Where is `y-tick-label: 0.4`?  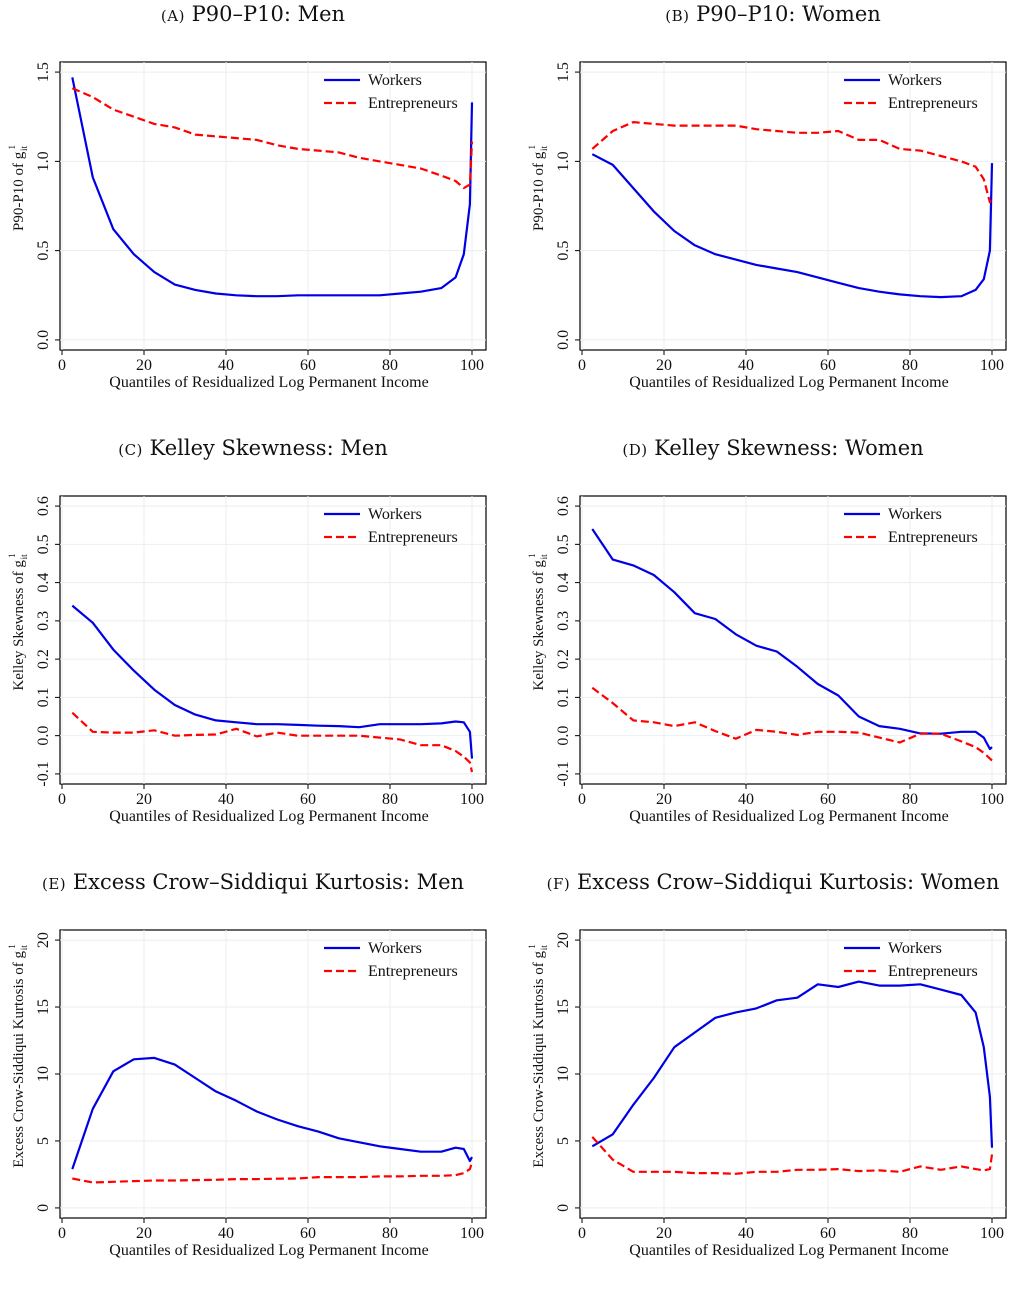 y-tick-label: 0.4 is located at coordinates (563, 583).